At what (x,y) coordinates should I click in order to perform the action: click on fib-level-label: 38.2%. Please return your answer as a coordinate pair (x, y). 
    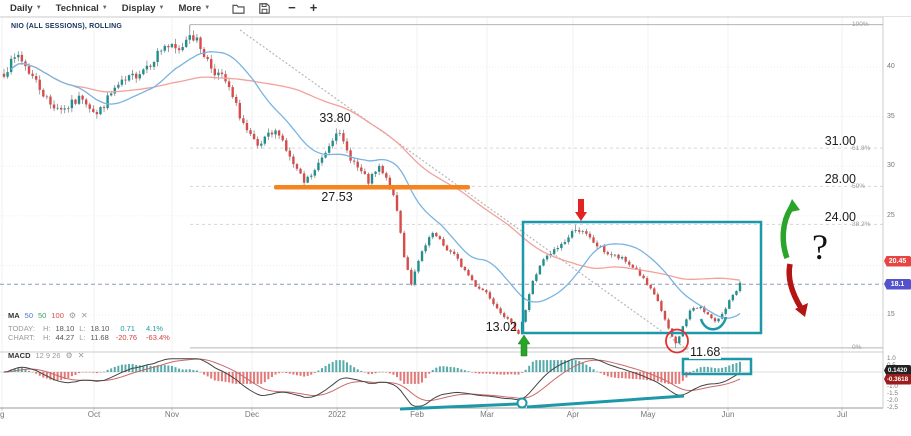
    Looking at the image, I should click on (861, 224).